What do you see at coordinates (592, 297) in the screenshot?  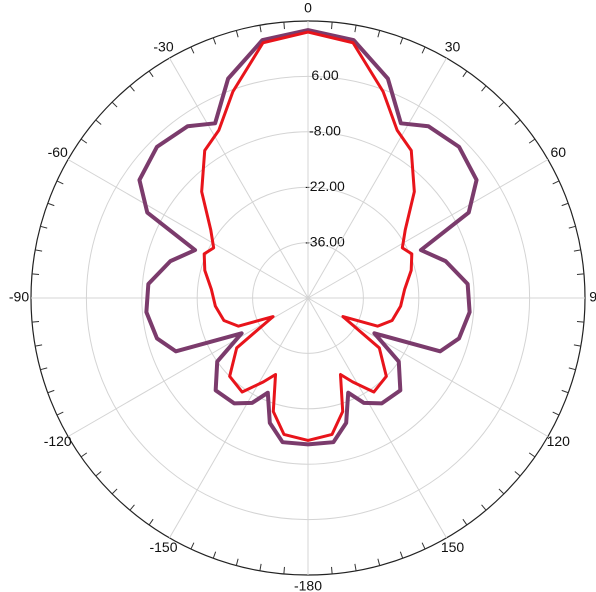 I see `theta-tick-label: 90` at bounding box center [592, 297].